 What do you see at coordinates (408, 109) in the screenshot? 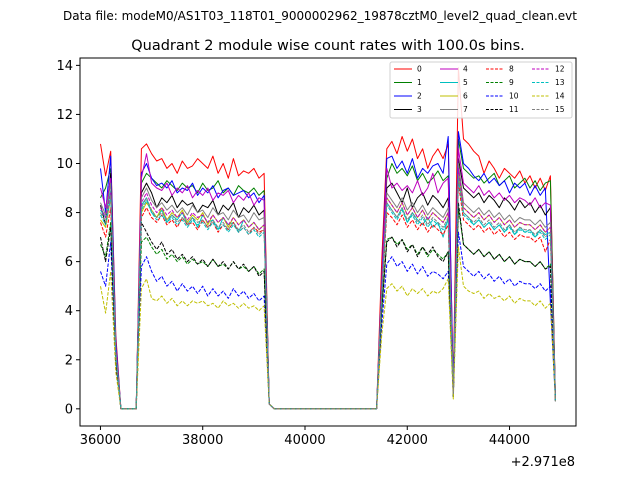
I see `legend-item-3: 3` at bounding box center [408, 109].